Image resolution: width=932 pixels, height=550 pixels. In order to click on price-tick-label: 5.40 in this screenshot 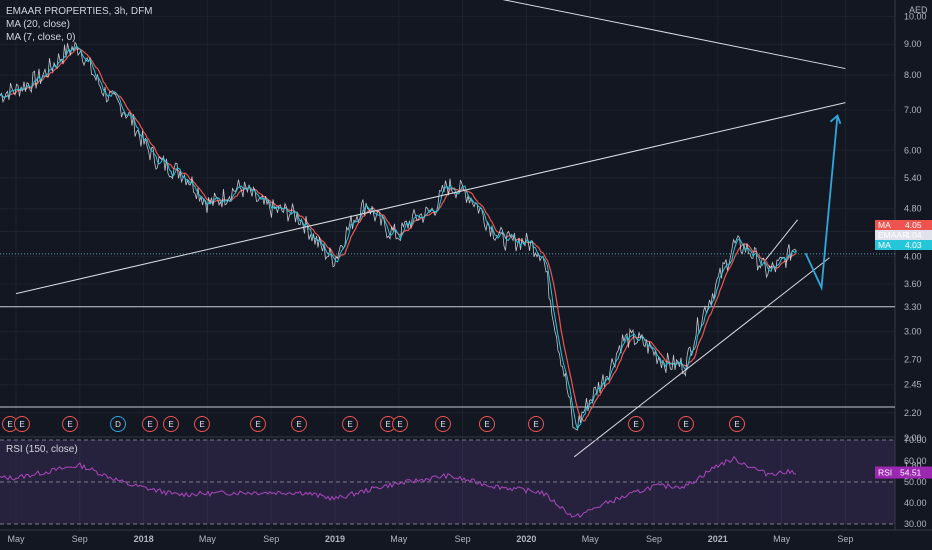, I will do `click(913, 178)`.